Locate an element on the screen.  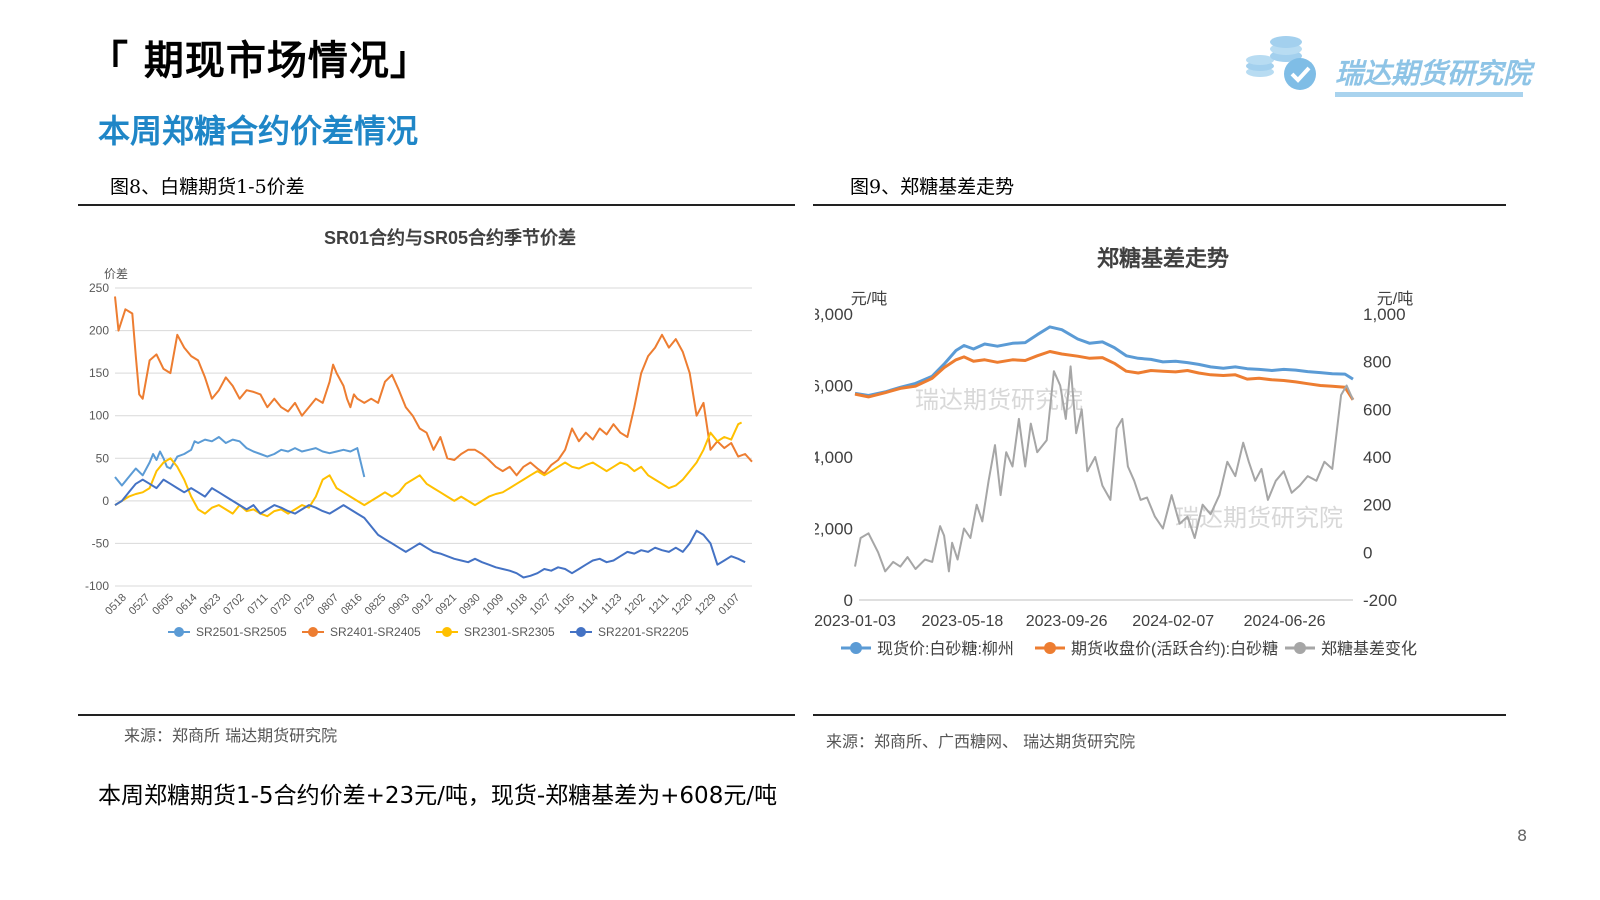
y-tick-label: -50 is located at coordinates (101, 543).